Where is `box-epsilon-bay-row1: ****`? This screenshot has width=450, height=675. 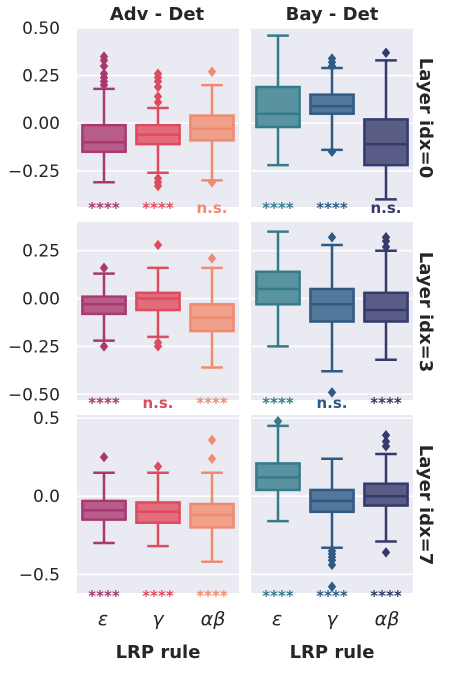 box-epsilon-bay-row1: **** is located at coordinates (278, 321).